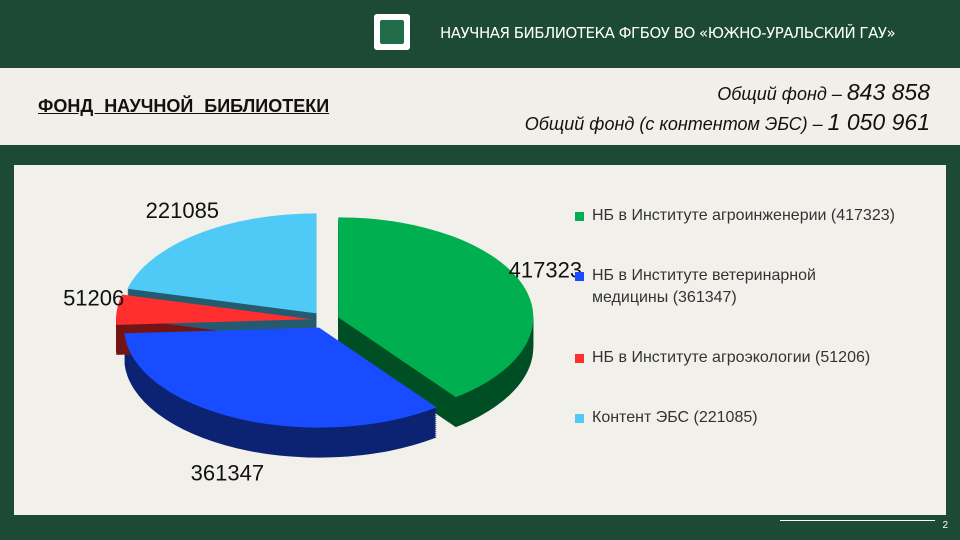 Image resolution: width=960 pixels, height=540 pixels. Describe the element at coordinates (743, 215) in the screenshot. I see `legend-label: НБ в Институте агроинженерии (417323)` at that location.